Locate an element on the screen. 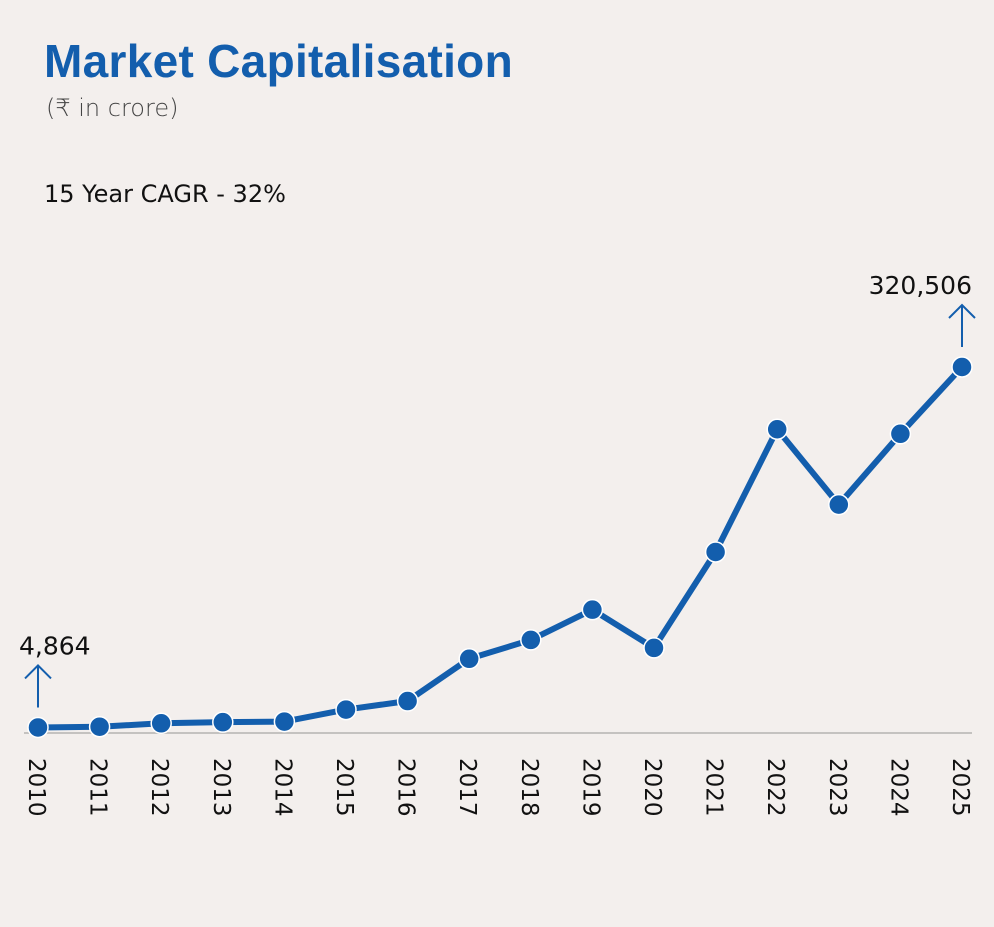 The height and width of the screenshot is (927, 994). cagr-note: 15 Year CAGR - 32% is located at coordinates (165, 194).